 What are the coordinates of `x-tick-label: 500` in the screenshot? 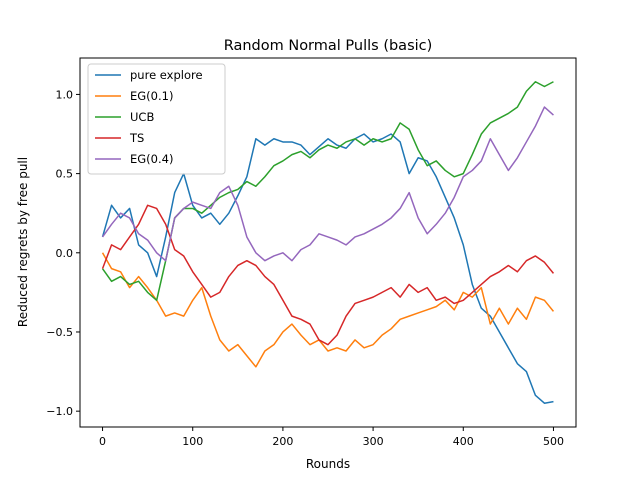 It's located at (553, 441).